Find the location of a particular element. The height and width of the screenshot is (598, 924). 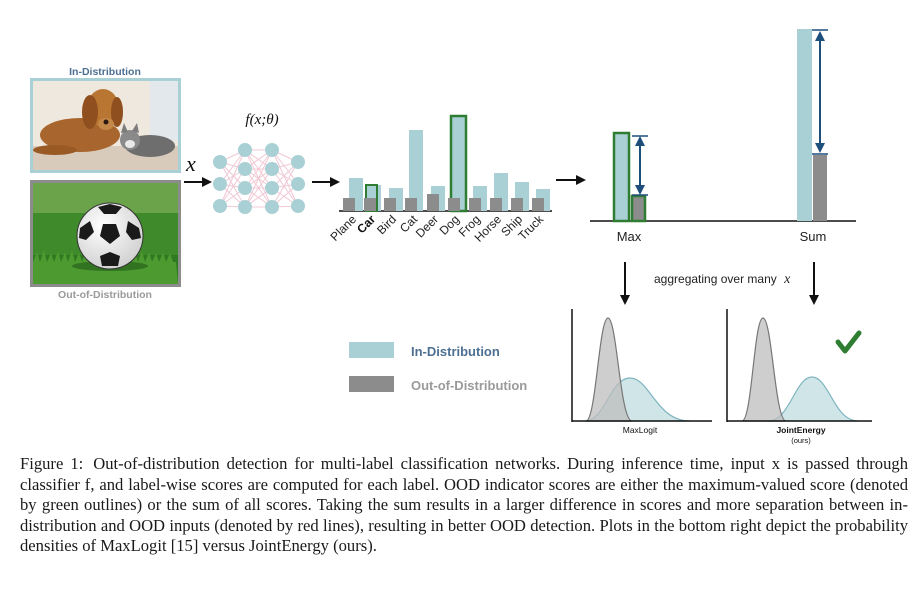

legend-in-label: In-Distribution is located at coordinates (455, 351).